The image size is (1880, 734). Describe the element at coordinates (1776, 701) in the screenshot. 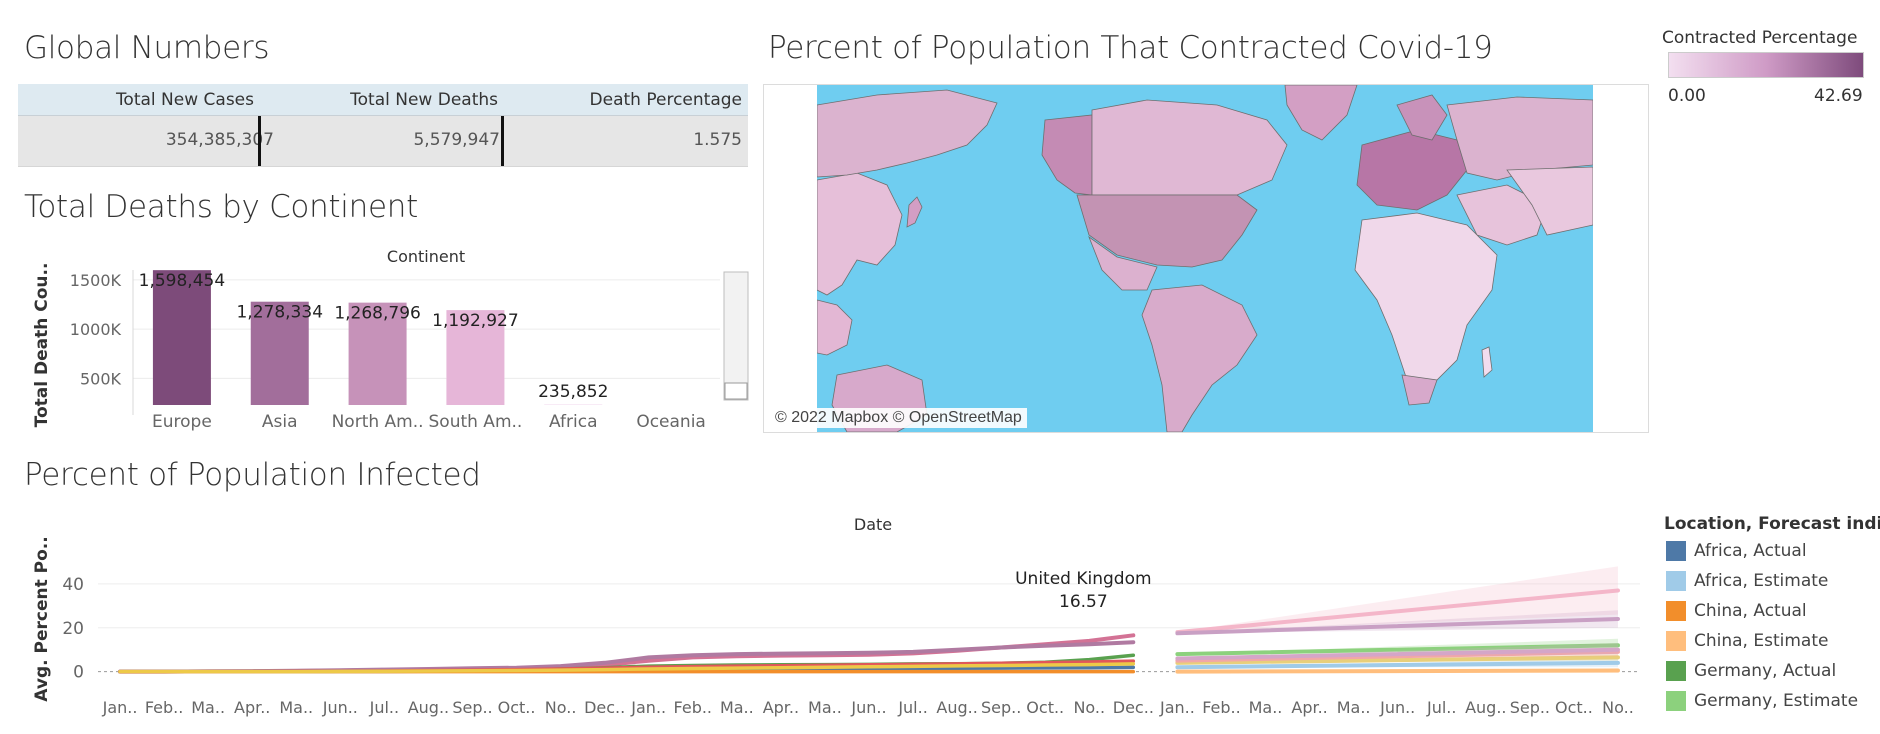

I see `legend-label: Germany, Estimate` at that location.